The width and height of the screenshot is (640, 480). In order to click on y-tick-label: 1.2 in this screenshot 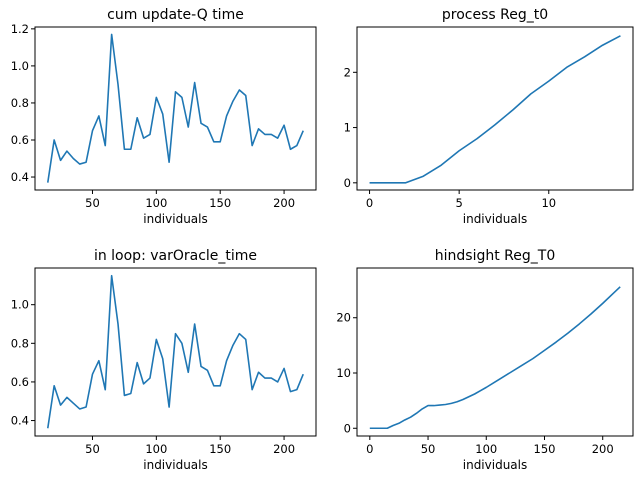, I will do `click(20, 29)`.